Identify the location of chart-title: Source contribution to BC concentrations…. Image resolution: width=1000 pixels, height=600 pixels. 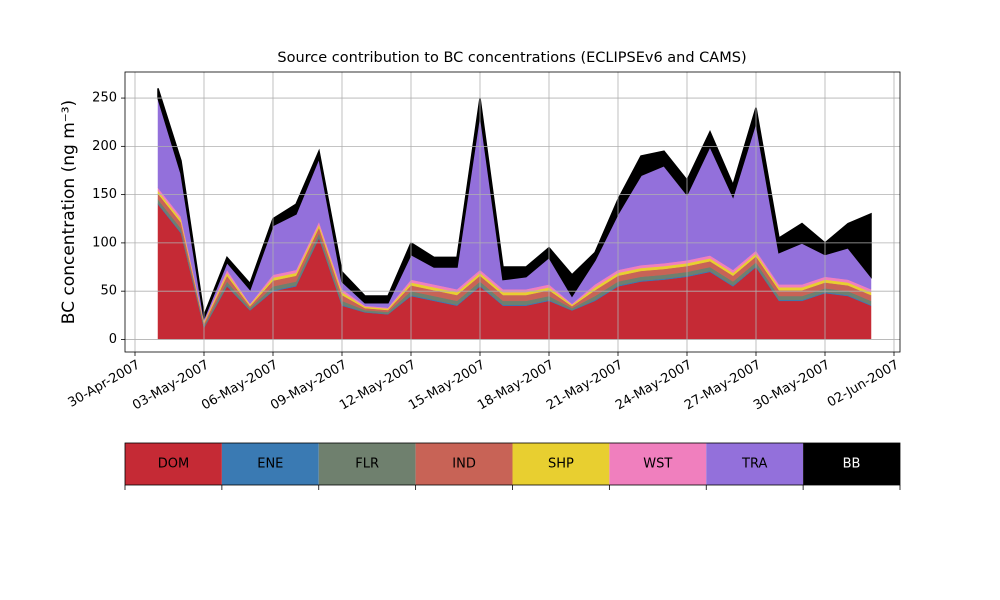
(511, 58).